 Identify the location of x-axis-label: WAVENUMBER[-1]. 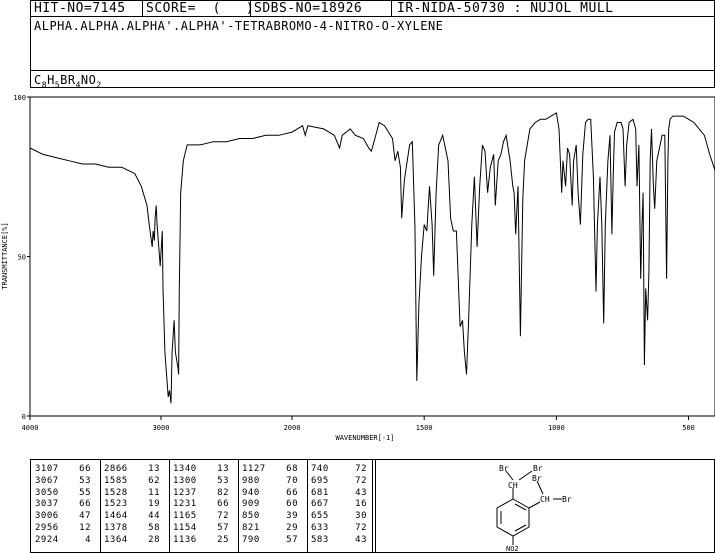
(364, 438).